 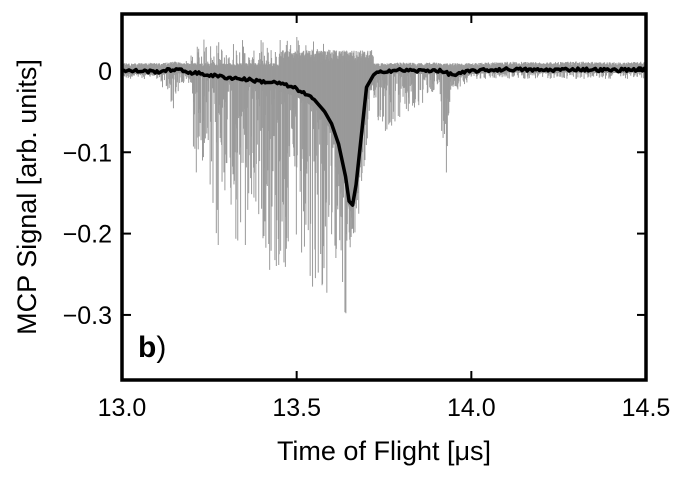 What do you see at coordinates (122, 408) in the screenshot?
I see `x-tick-label: 13.0` at bounding box center [122, 408].